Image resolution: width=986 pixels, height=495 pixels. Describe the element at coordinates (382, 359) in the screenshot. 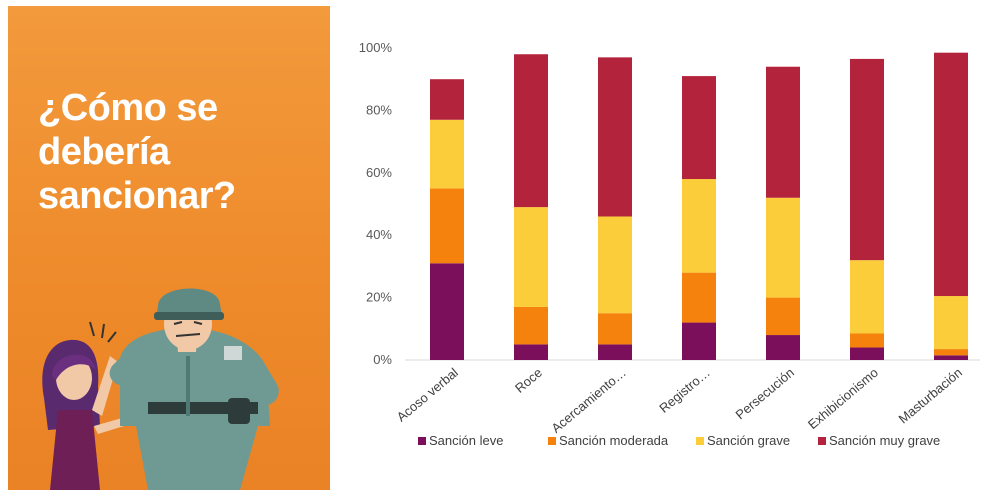

I see `y-tick-label: 0%` at that location.